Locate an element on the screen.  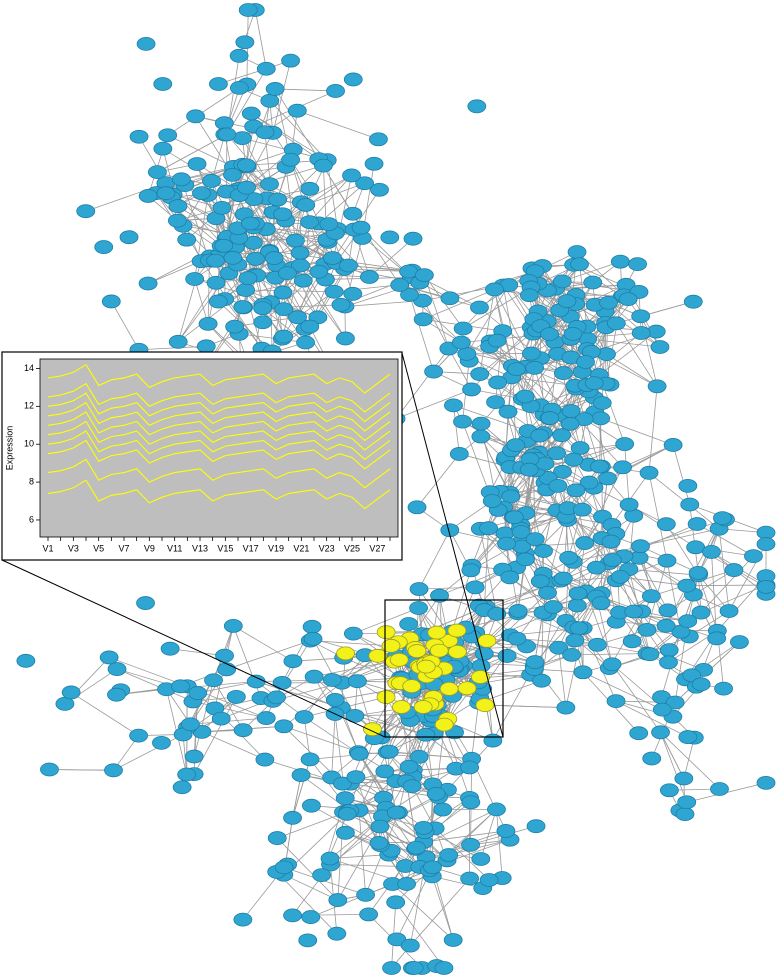
y-axis-label: Expression is located at coordinates (9, 448).